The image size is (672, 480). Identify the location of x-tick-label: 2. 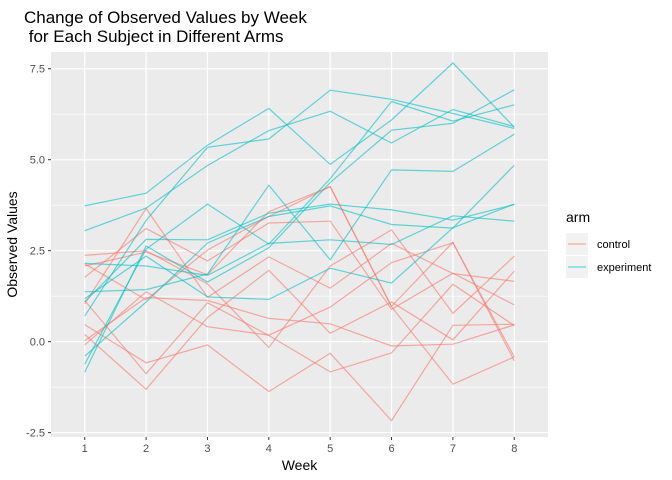
(146, 449).